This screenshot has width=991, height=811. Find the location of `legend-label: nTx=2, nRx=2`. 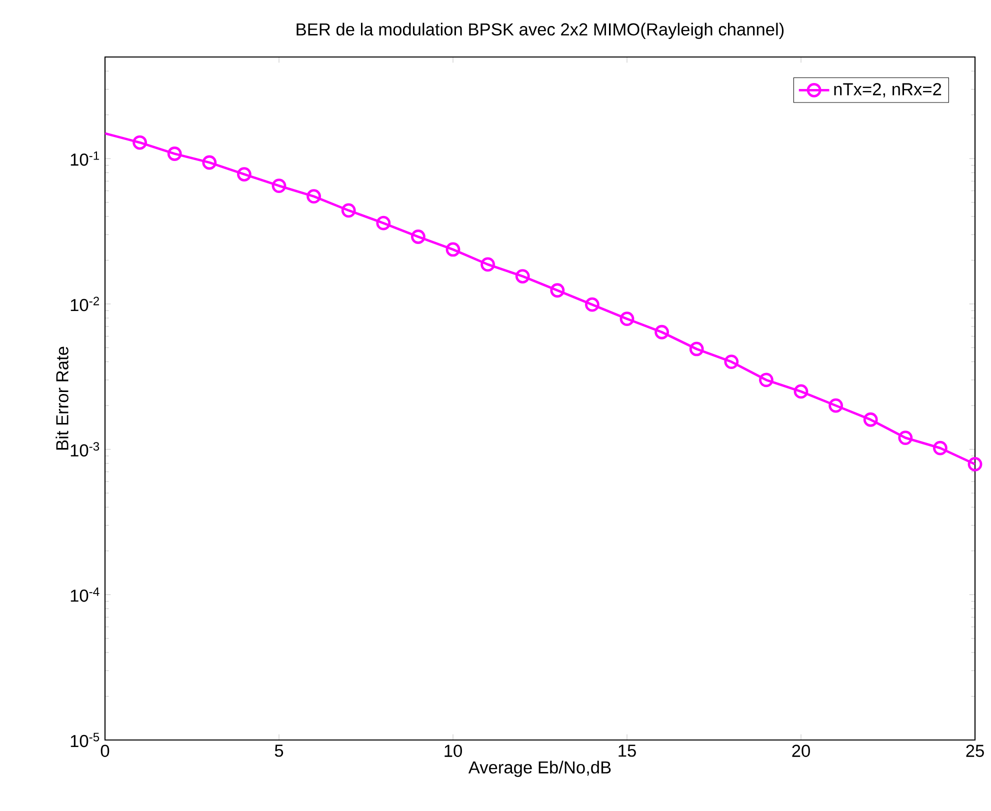

legend-label: nTx=2, nRx=2 is located at coordinates (888, 90).